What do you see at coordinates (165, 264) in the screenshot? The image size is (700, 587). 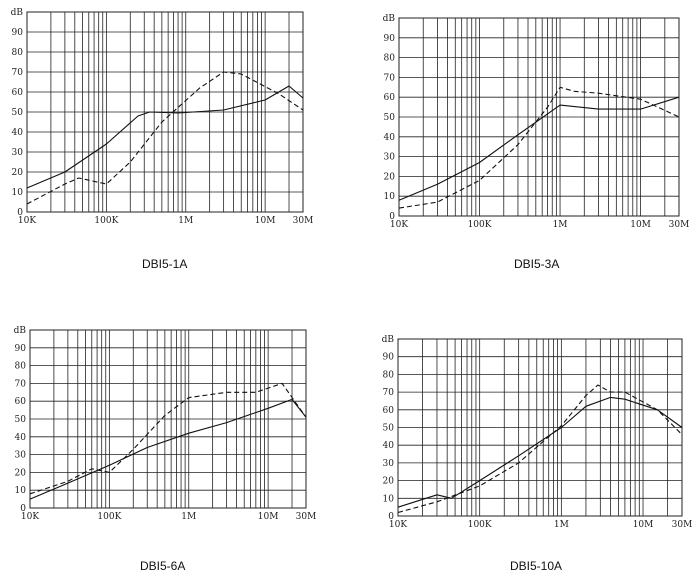 I see `chart-title: DBI5-1A` at bounding box center [165, 264].